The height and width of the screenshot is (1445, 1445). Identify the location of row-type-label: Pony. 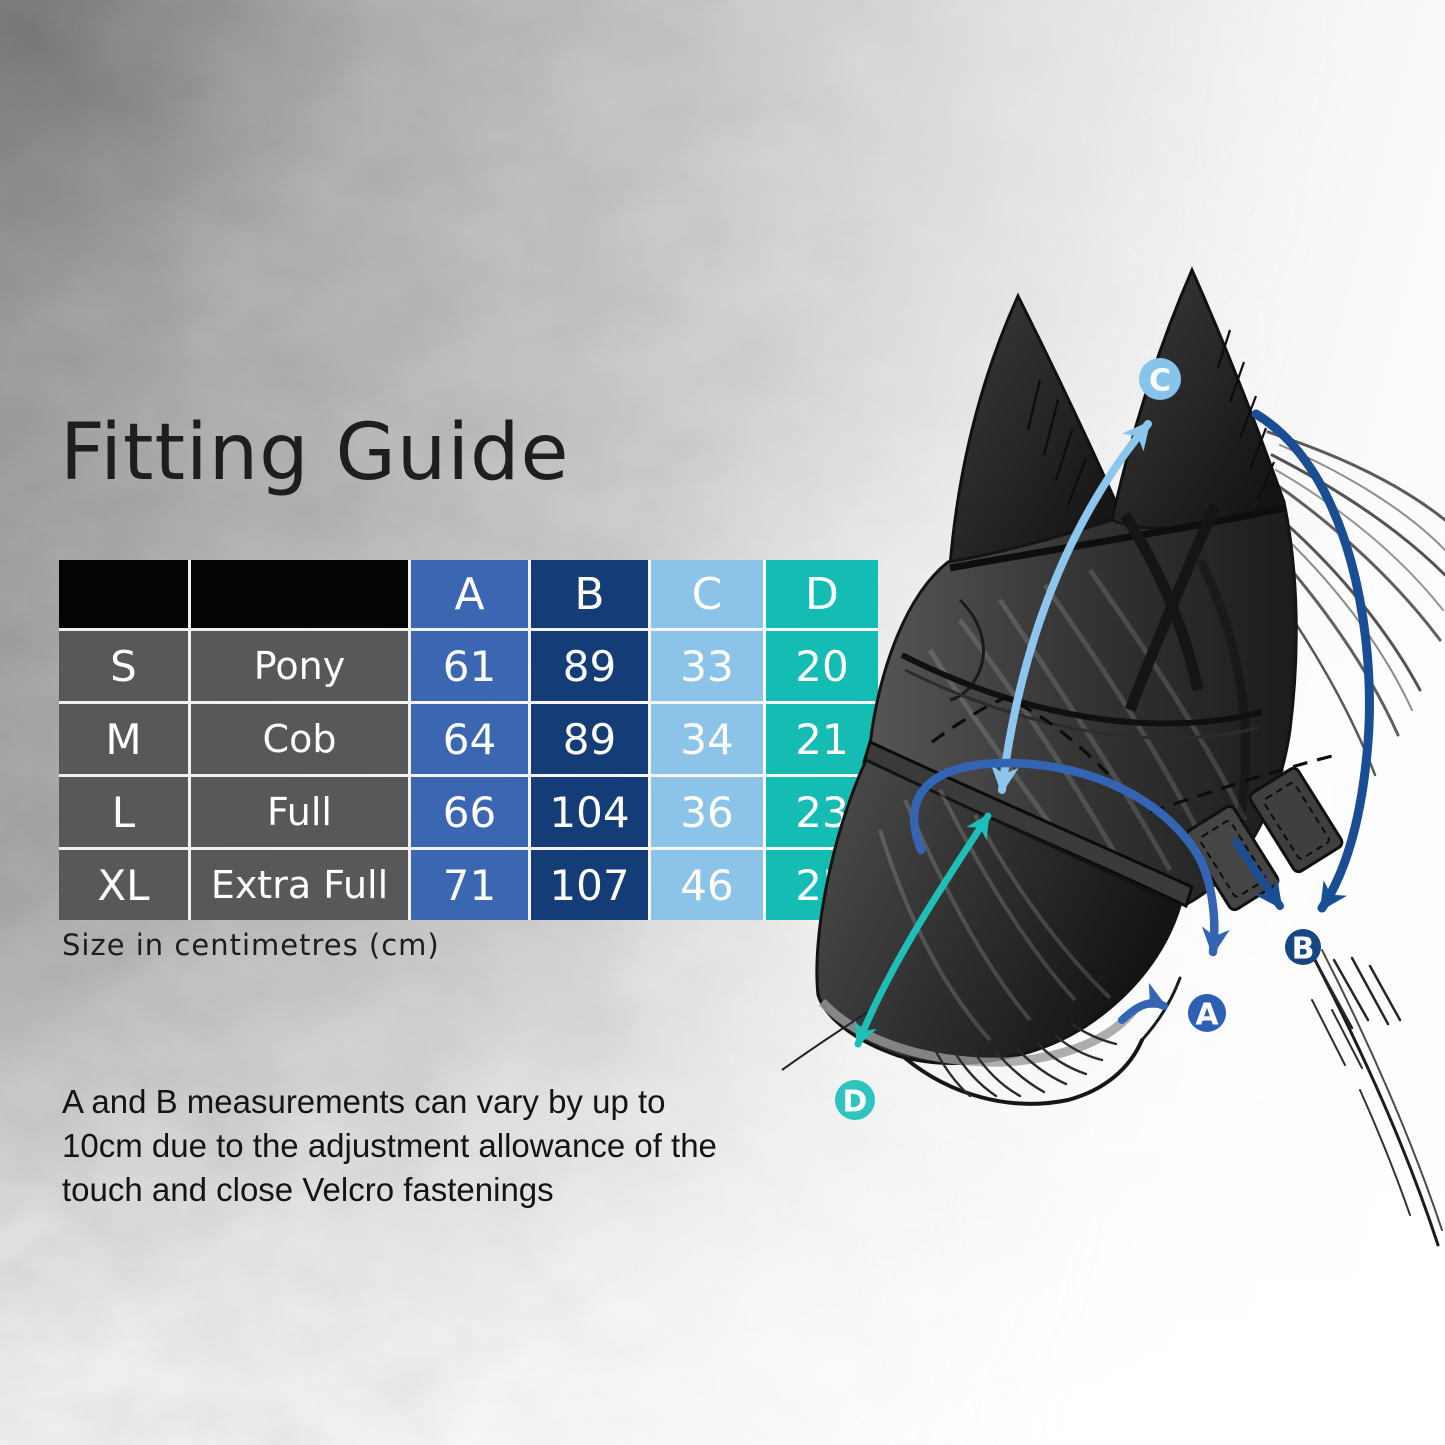
(299, 666).